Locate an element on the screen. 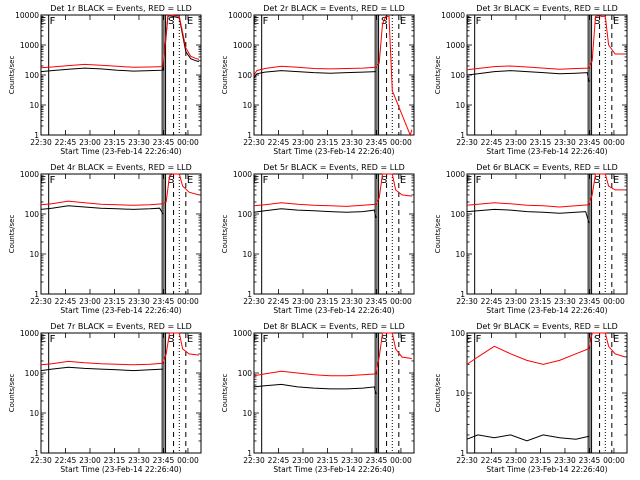 The image size is (640, 480). panel-title: Det 6r BLACK = Events, RED = LLD is located at coordinates (547, 167).